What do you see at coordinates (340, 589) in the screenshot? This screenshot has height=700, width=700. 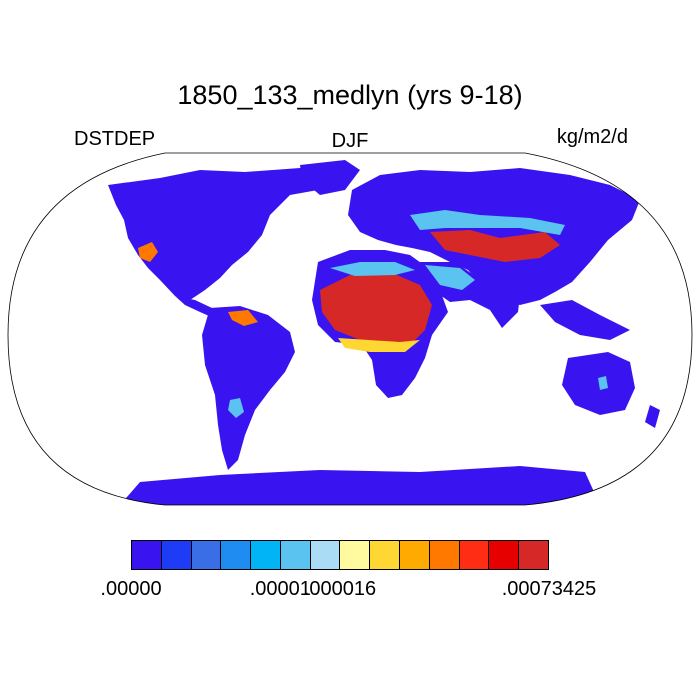 I see `colorbar-tick-label: .000016` at bounding box center [340, 589].